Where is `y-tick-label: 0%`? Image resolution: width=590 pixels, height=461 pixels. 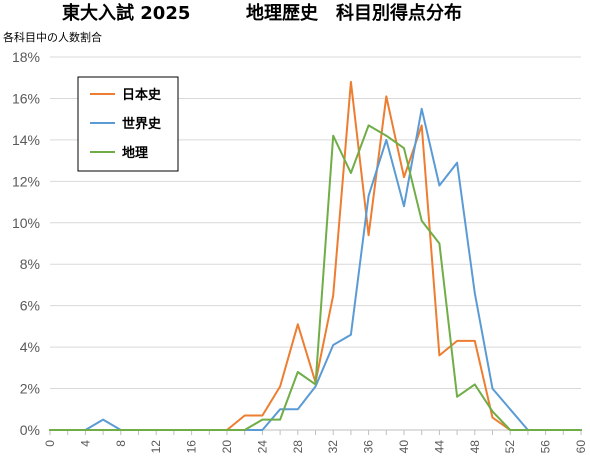
y-tick-label: 0% is located at coordinates (30, 430).